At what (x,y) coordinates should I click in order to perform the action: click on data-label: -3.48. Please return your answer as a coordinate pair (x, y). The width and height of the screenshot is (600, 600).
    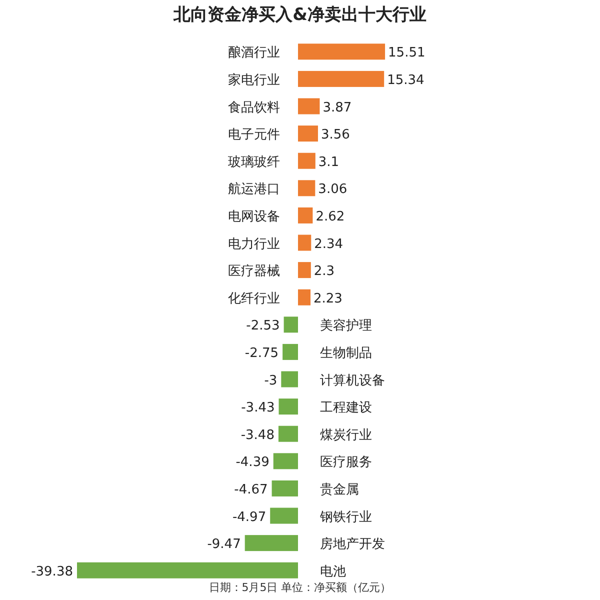
    Looking at the image, I should click on (257, 435).